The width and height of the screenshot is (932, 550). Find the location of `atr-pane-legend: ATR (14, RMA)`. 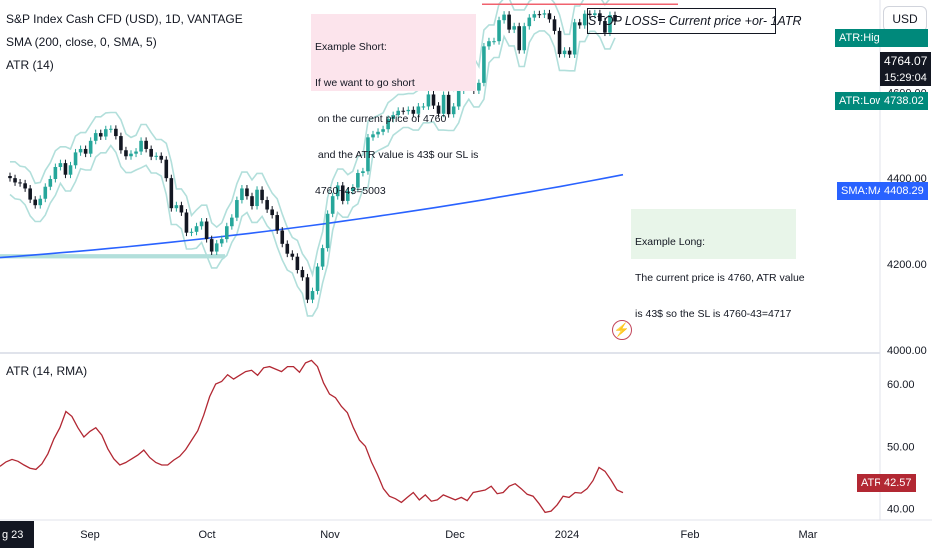

atr-pane-legend: ATR (14, RMA) is located at coordinates (47, 371).